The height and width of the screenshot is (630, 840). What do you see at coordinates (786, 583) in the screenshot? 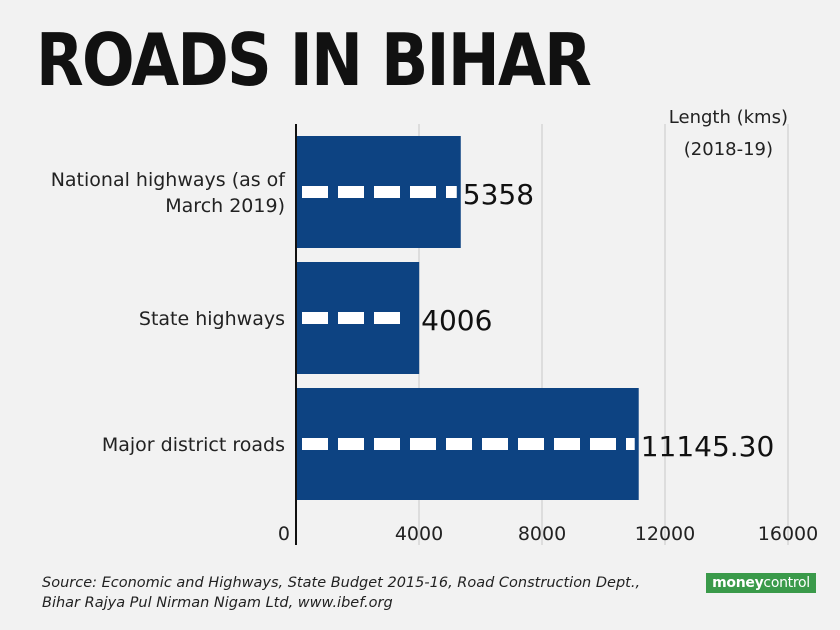
I see `logo-part2: control` at bounding box center [786, 583].